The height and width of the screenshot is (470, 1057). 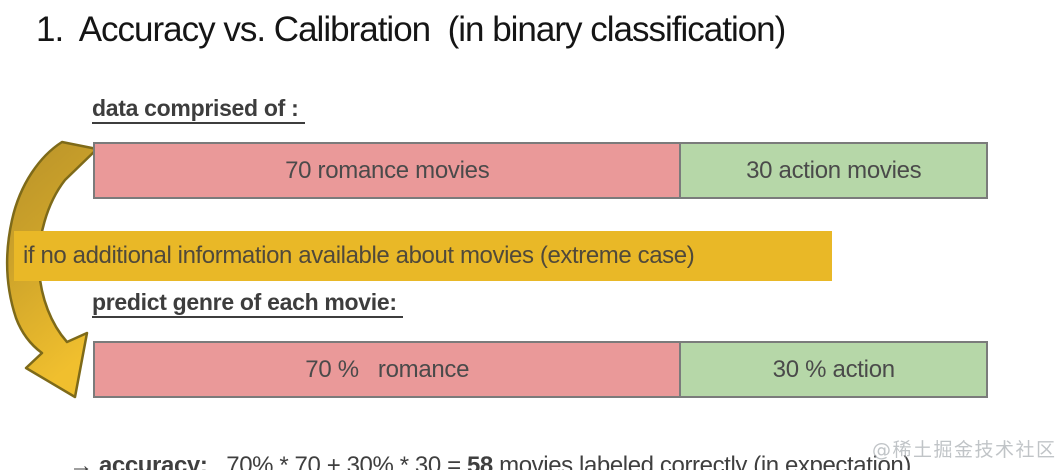 I want to click on romance-prediction-segment: 70 % romance, so click(x=387, y=369).